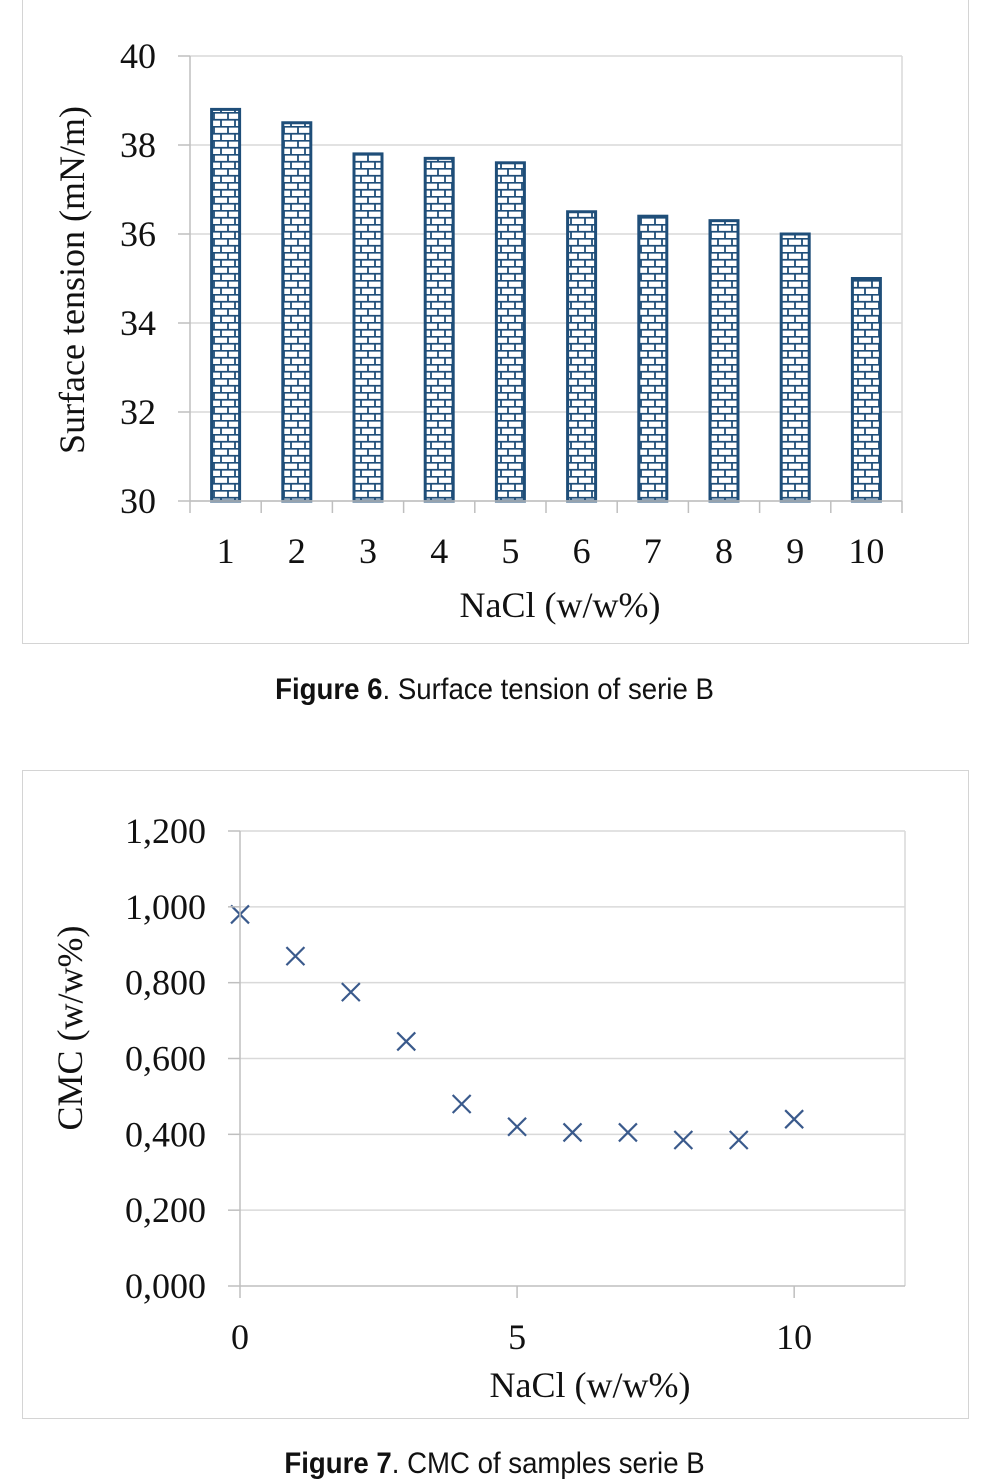 The image size is (989, 1481). Describe the element at coordinates (297, 551) in the screenshot. I see `fig6-x-tick-label: 2` at that location.